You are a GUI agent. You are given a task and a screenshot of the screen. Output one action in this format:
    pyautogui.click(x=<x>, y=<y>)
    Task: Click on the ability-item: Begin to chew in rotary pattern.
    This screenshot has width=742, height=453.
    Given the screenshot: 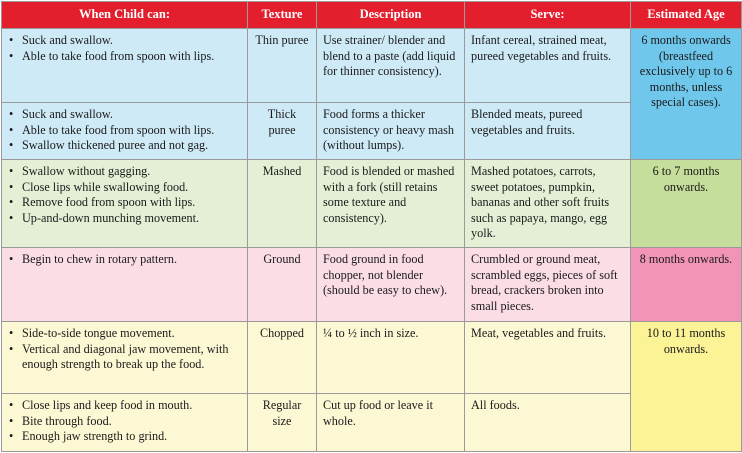 What is the action you would take?
    pyautogui.click(x=125, y=260)
    